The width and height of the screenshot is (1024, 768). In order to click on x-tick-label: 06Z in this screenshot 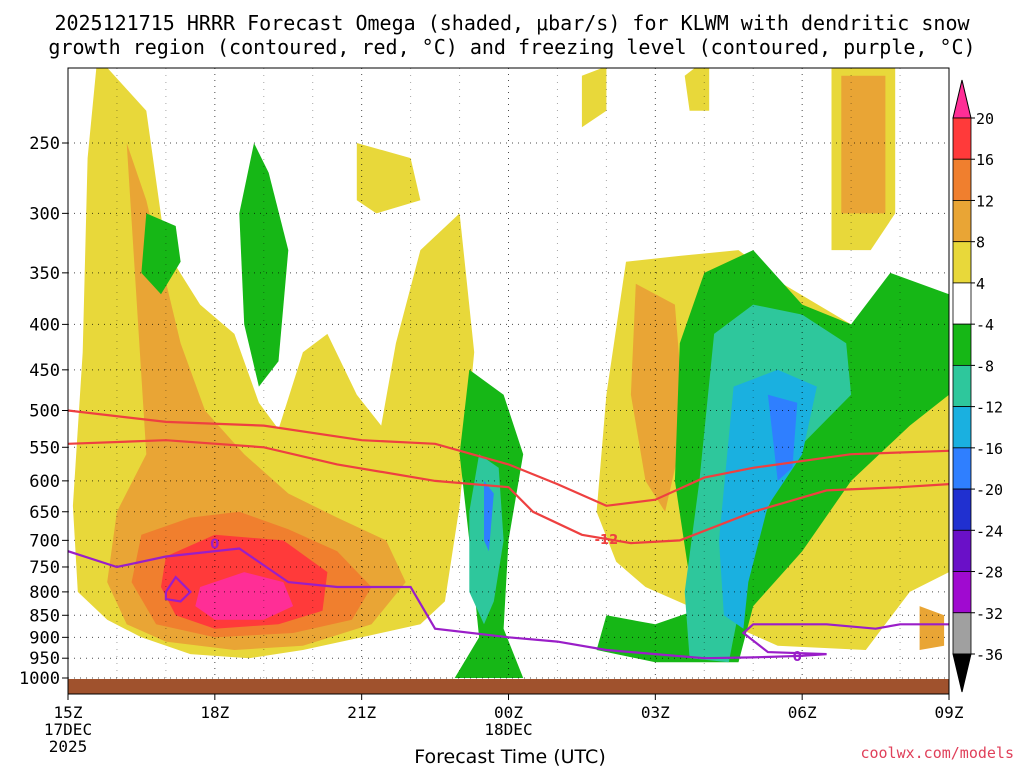, I will do `click(802, 712)`.